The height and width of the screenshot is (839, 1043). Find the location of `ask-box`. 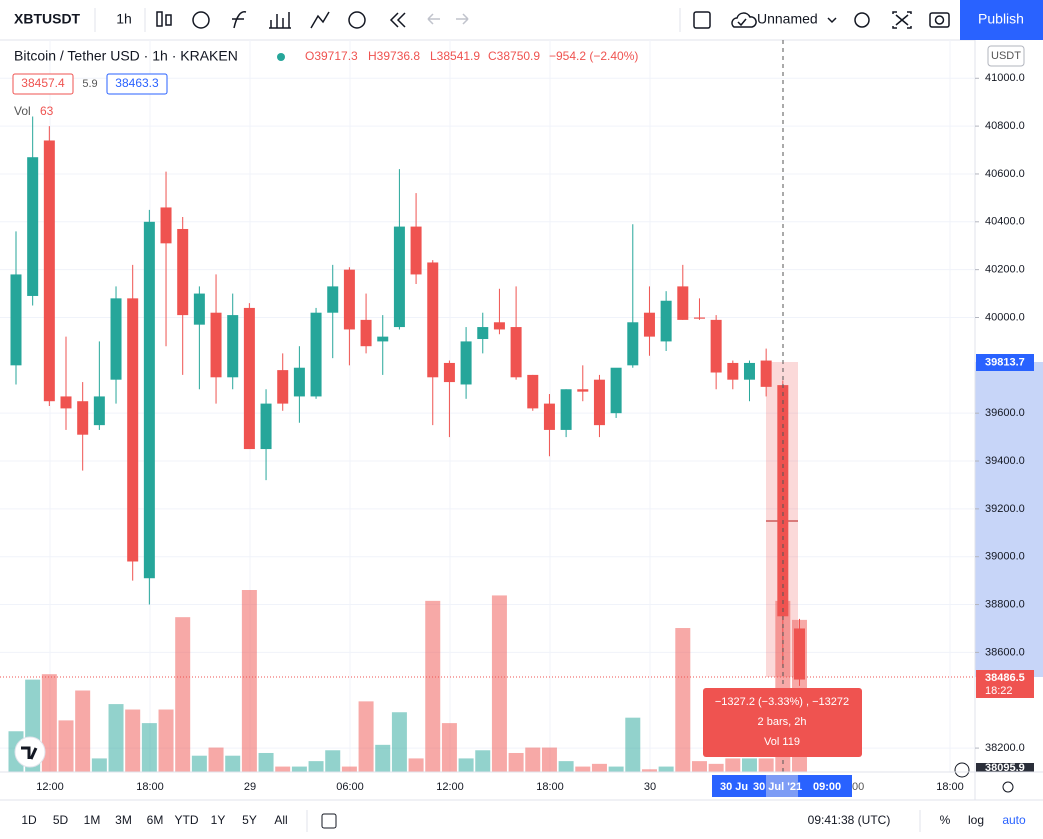

ask-box is located at coordinates (137, 84).